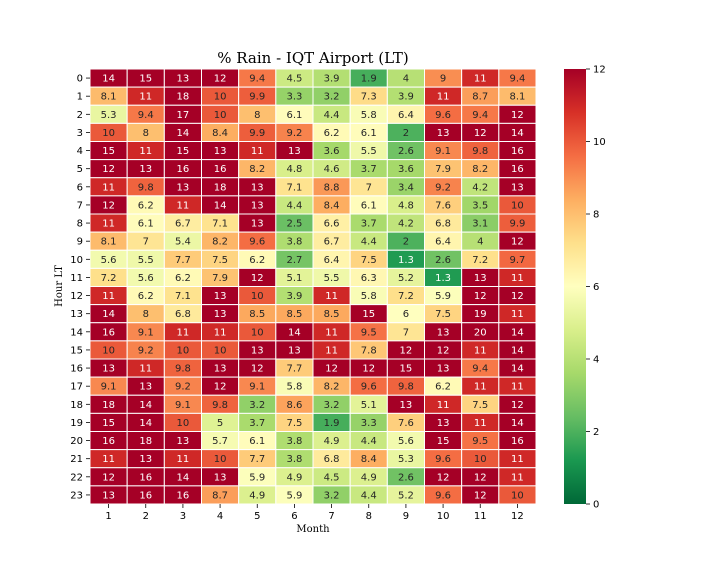  I want to click on cell-value-label: 4.5, so click(332, 477).